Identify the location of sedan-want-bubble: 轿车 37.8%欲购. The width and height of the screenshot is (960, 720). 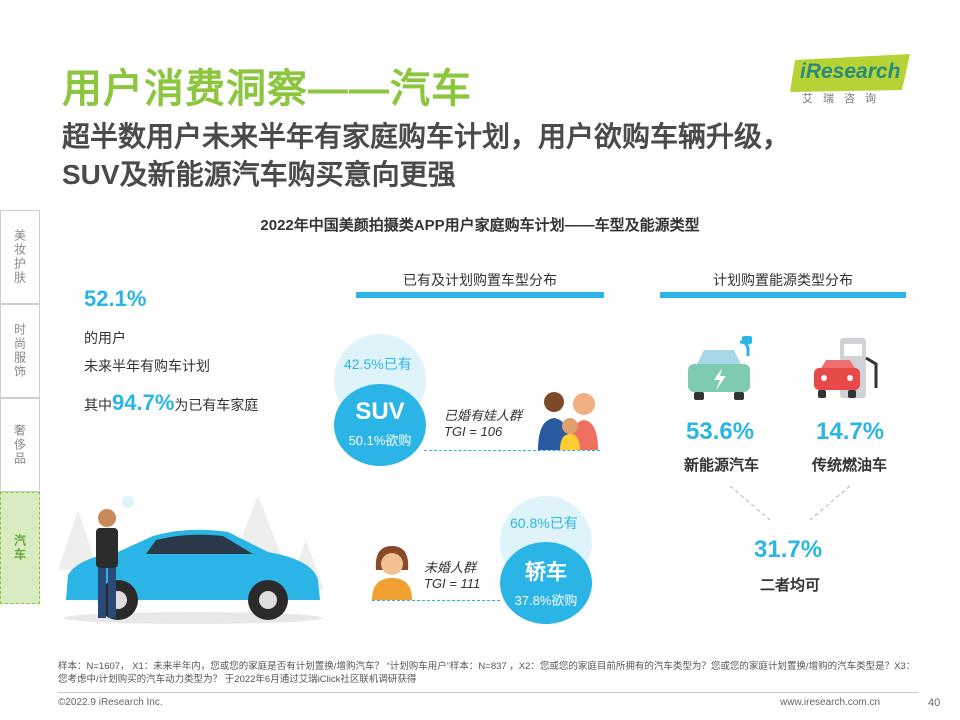
(546, 583).